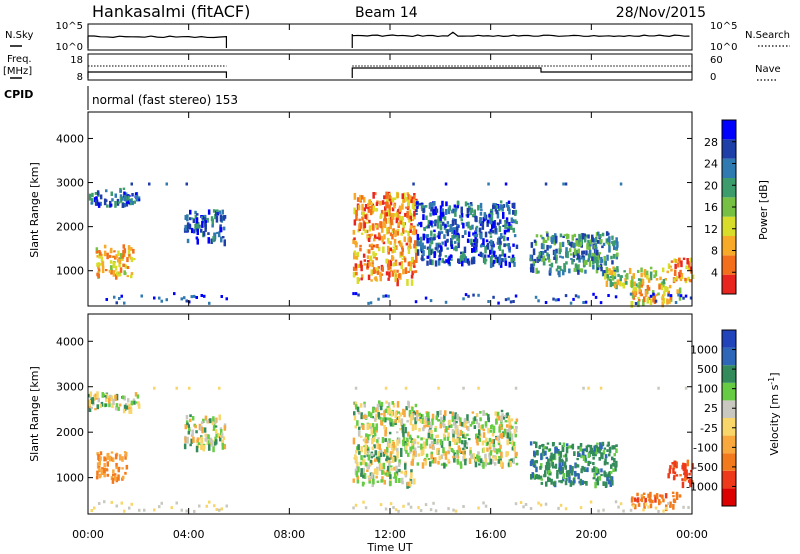 This screenshot has height=554, width=800. Describe the element at coordinates (705, 447) in the screenshot. I see `colorbar-tick-label: -100` at that location.